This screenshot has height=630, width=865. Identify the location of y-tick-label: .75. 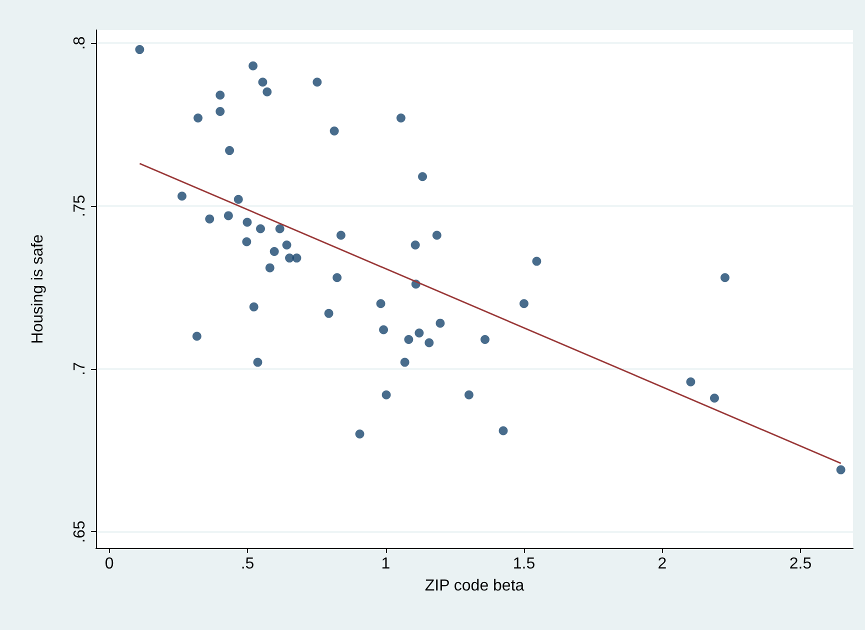
(80, 206).